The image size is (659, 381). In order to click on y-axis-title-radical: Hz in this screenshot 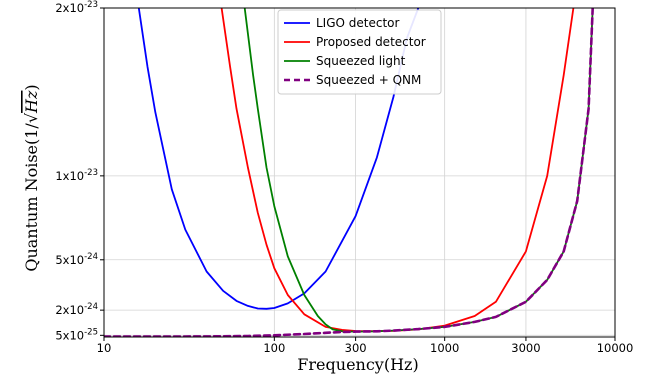, I will do `click(31, 102)`.